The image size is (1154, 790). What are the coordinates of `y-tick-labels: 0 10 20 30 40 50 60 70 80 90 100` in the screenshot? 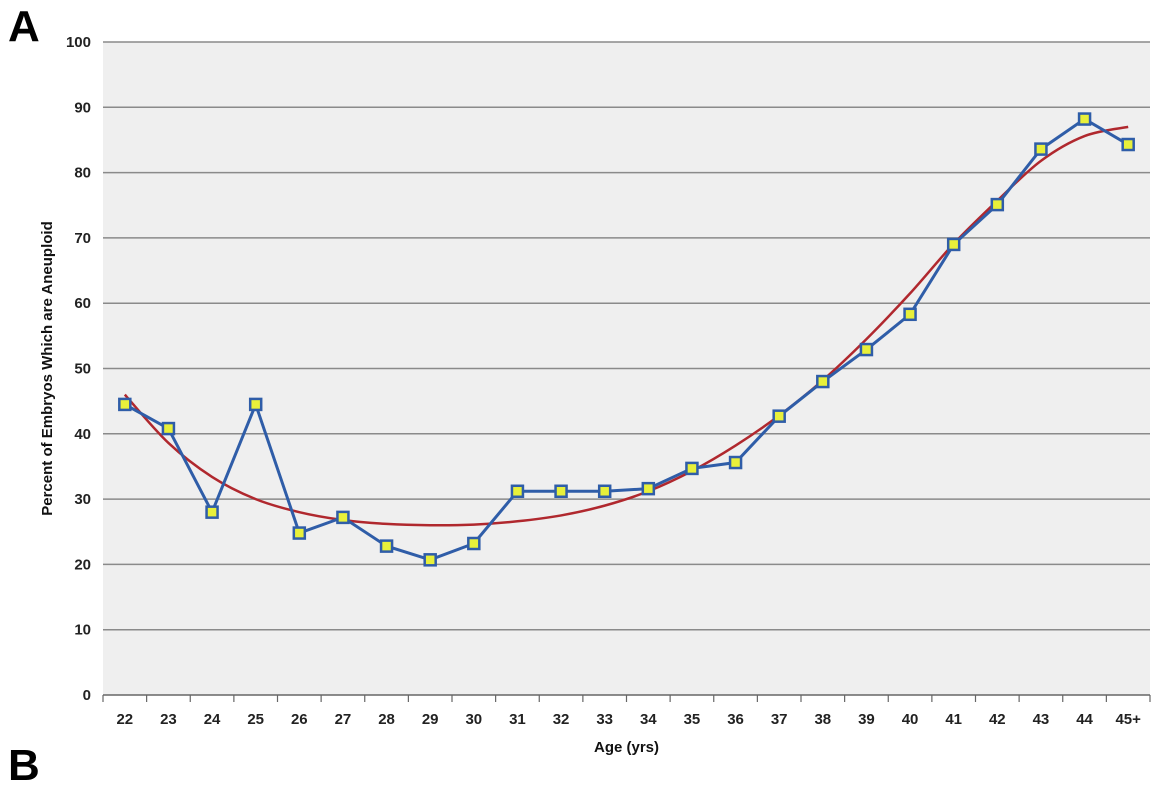 It's located at (78, 369).